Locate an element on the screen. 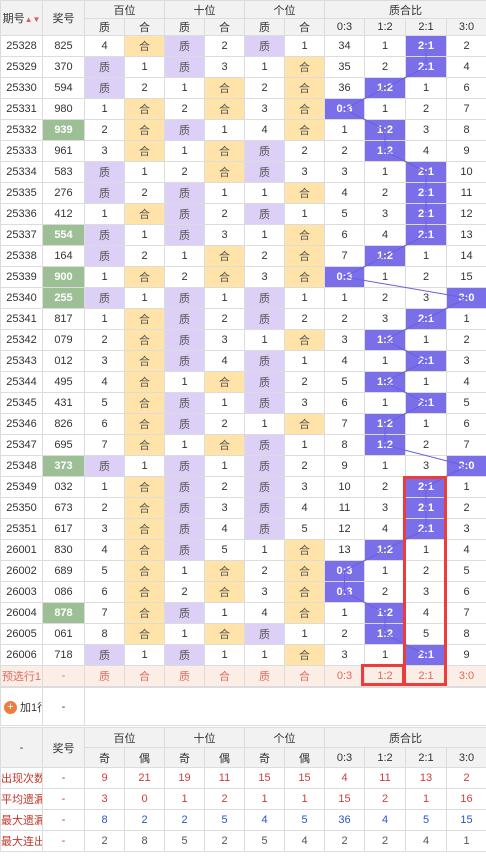 This screenshot has height=857, width=486. digit-cell: 7 is located at coordinates (104, 445).